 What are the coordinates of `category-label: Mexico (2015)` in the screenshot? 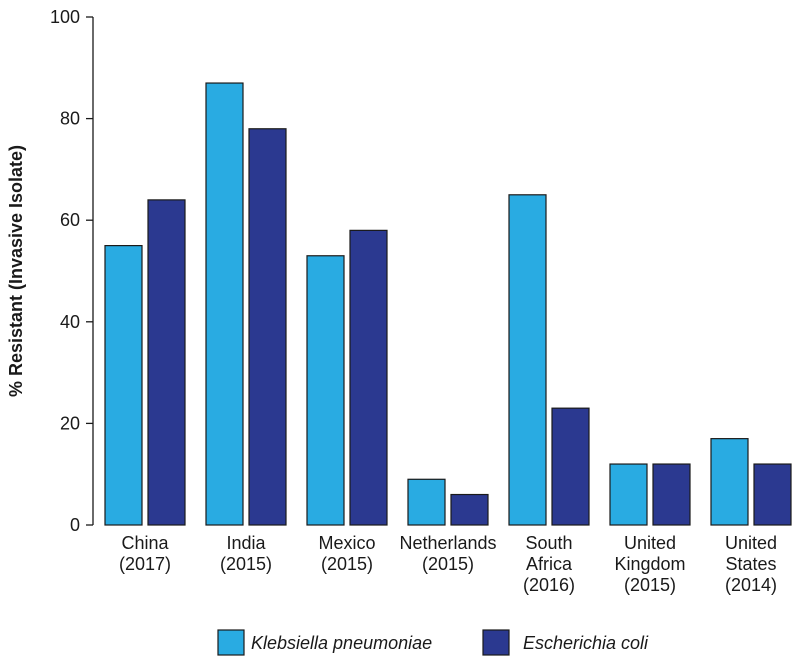 It's located at (346, 553).